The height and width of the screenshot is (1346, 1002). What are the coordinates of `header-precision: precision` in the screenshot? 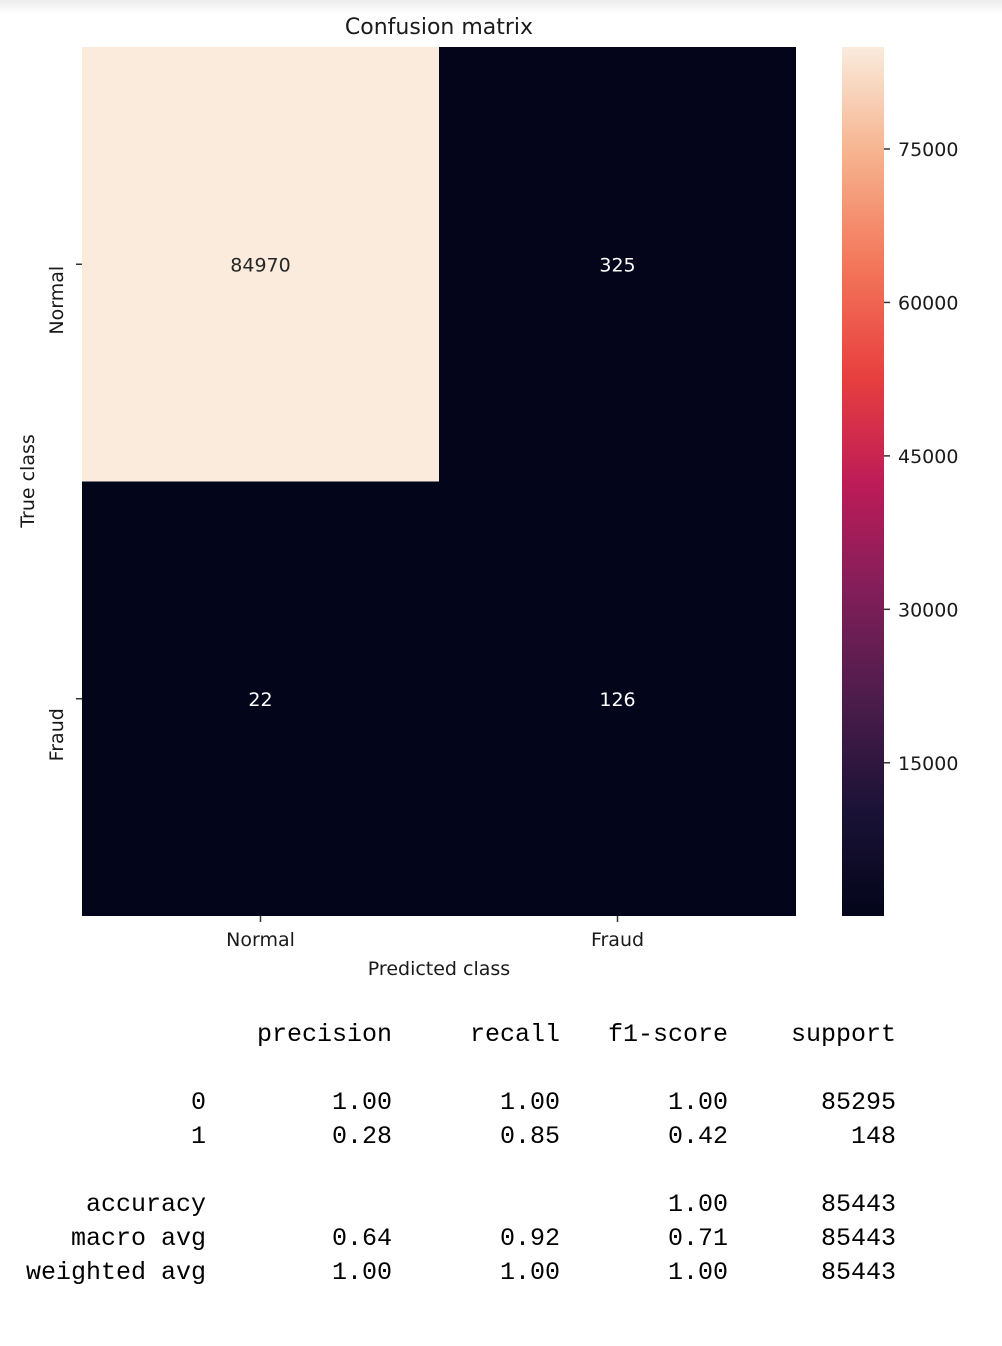 It's located at (324, 1034).